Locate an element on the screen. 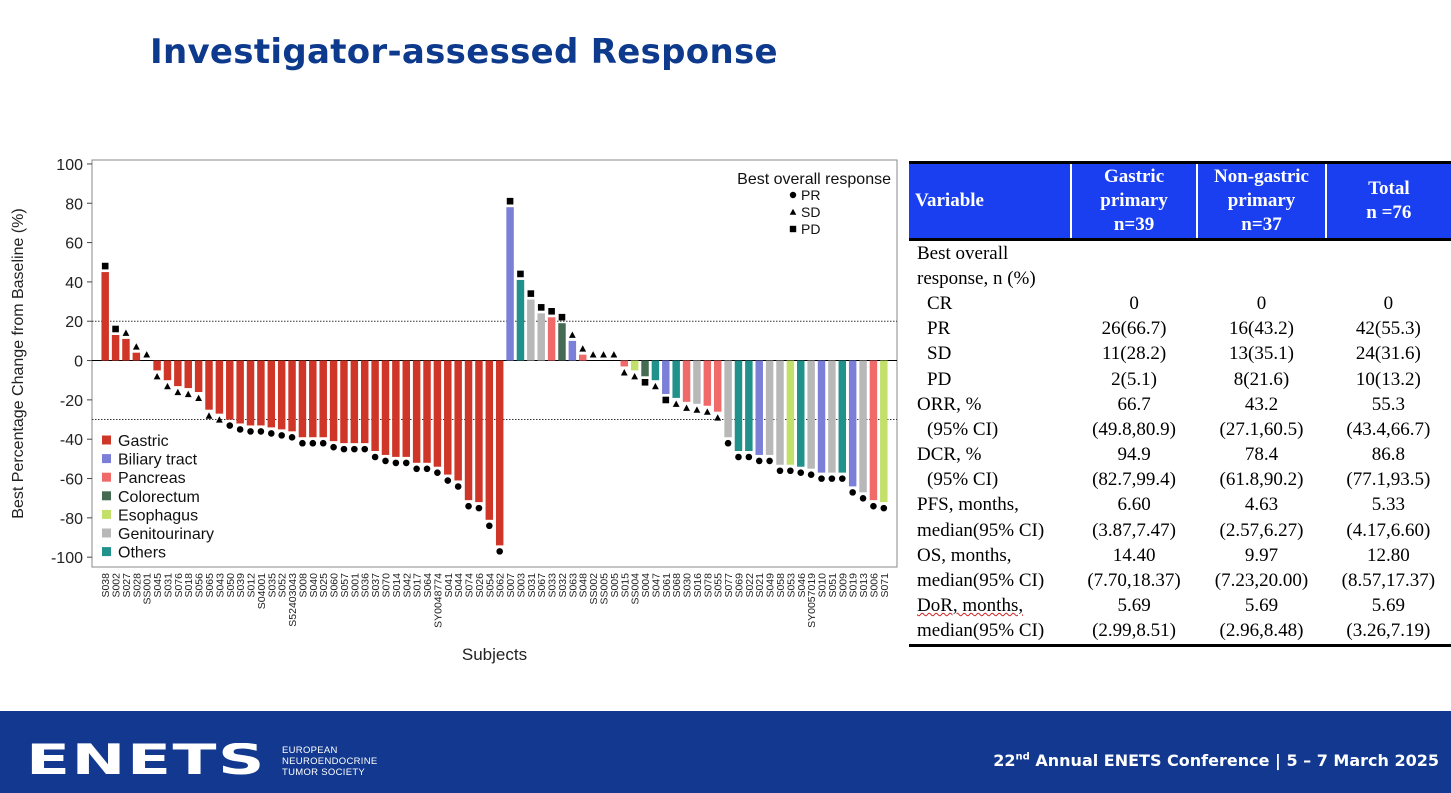 The image size is (1451, 793). x-tick-label: S031 is located at coordinates (532, 585).